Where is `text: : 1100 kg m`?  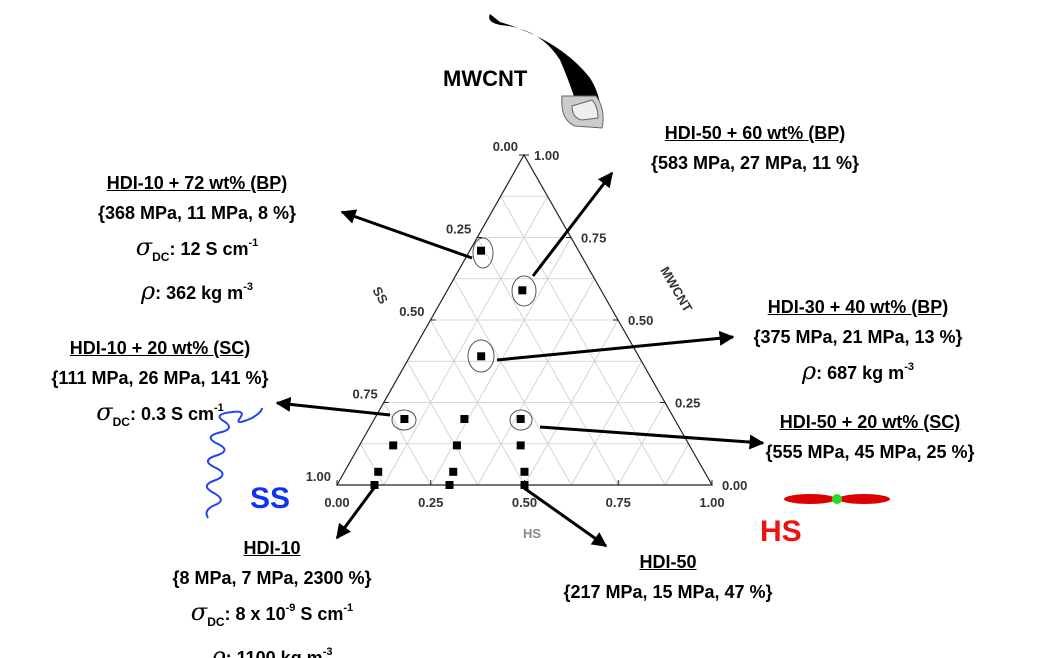
text: : 1100 kg m is located at coordinates (274, 653).